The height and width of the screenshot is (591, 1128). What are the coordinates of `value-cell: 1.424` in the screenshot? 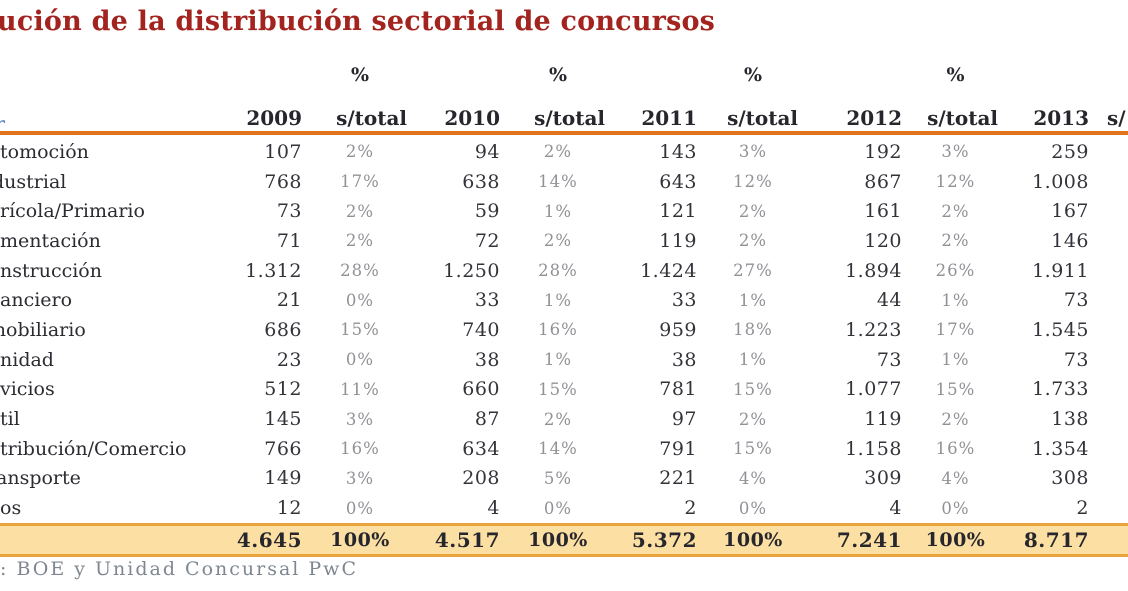 It's located at (668, 270).